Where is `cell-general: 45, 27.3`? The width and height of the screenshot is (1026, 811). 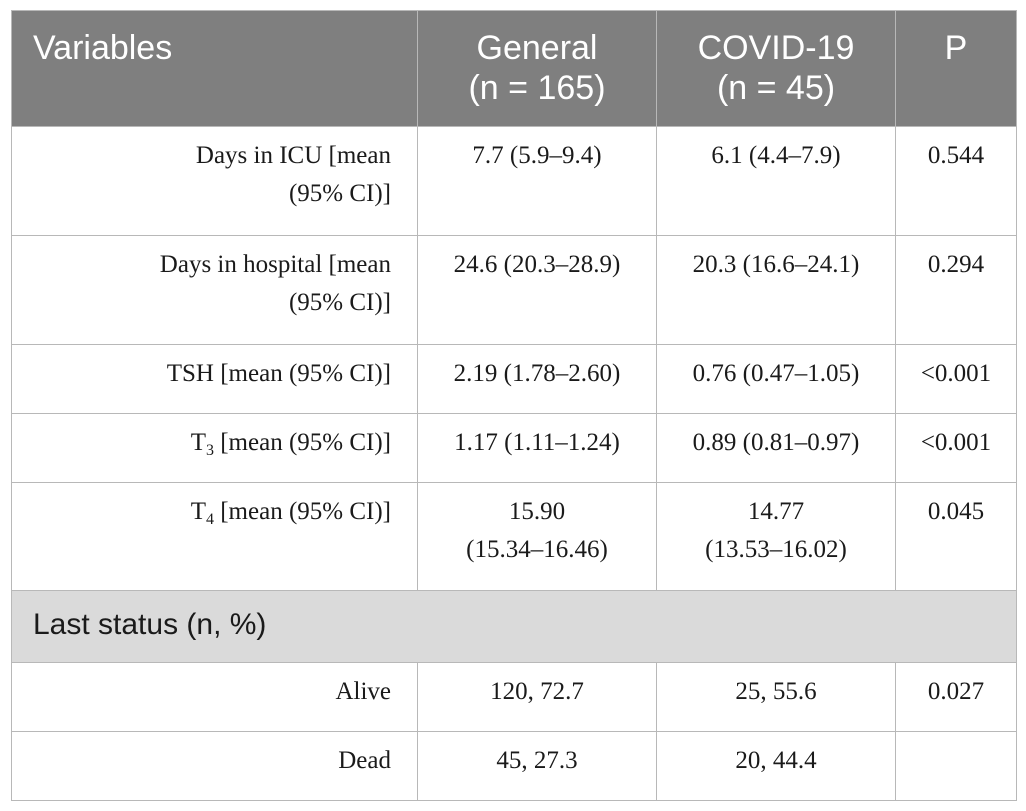 cell-general: 45, 27.3 is located at coordinates (537, 766).